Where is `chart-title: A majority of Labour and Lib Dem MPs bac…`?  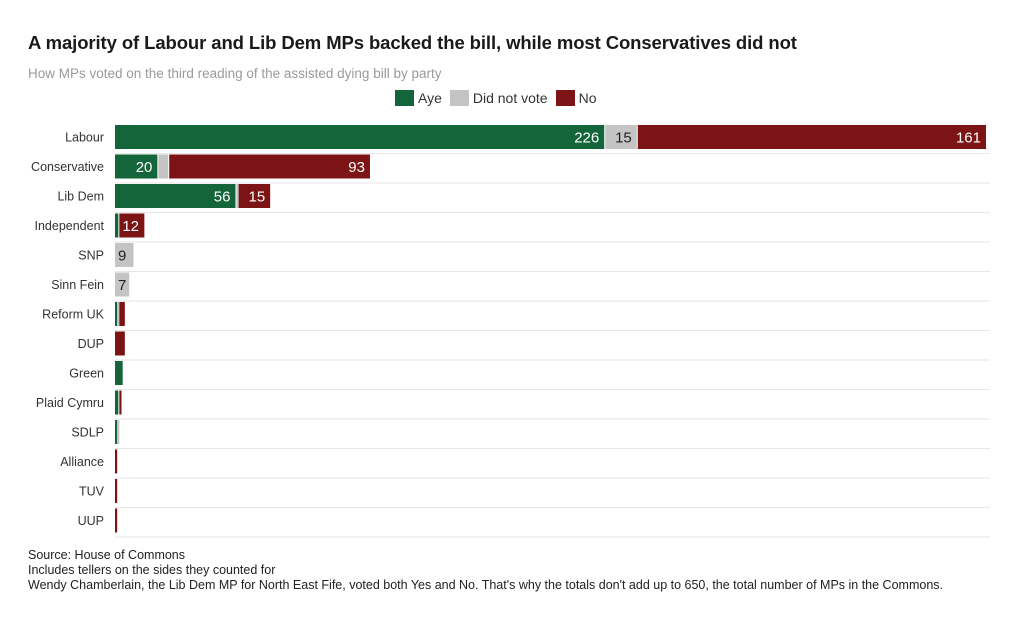 chart-title: A majority of Labour and Lib Dem MPs bac… is located at coordinates (412, 42).